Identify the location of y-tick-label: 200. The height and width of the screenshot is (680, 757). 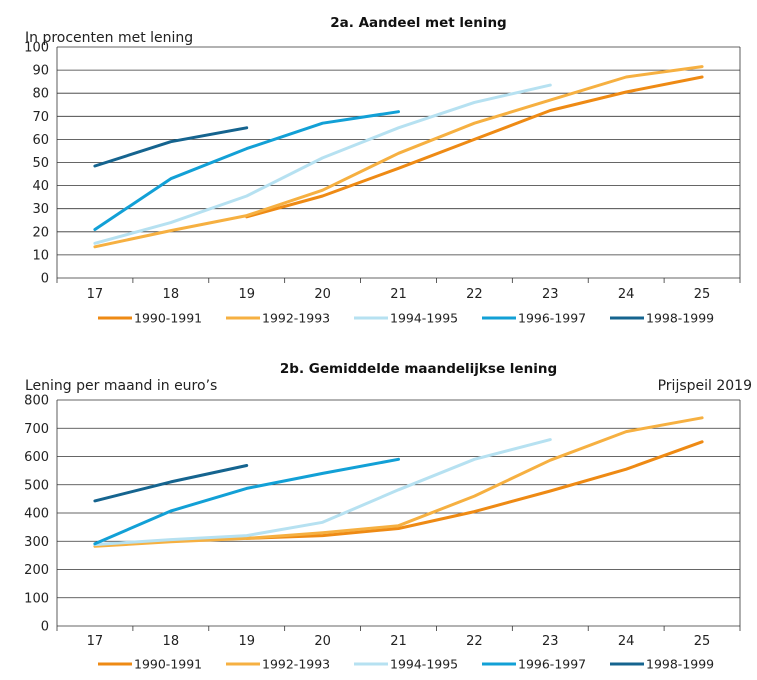
(36, 570).